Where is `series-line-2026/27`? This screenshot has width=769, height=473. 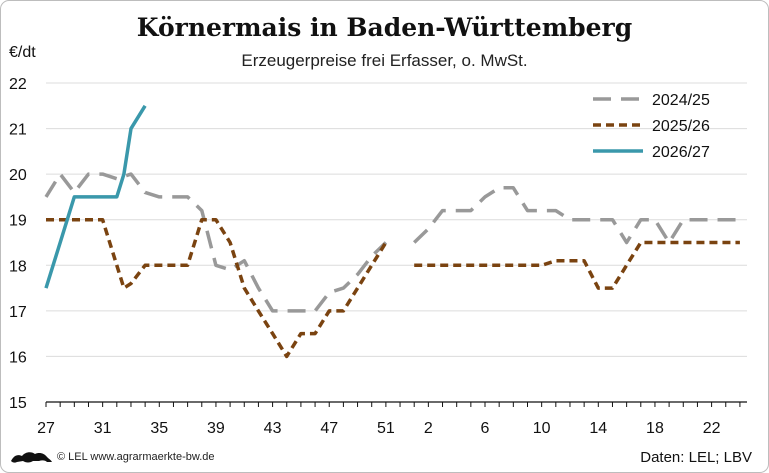 series-line-2026/27 is located at coordinates (95, 196).